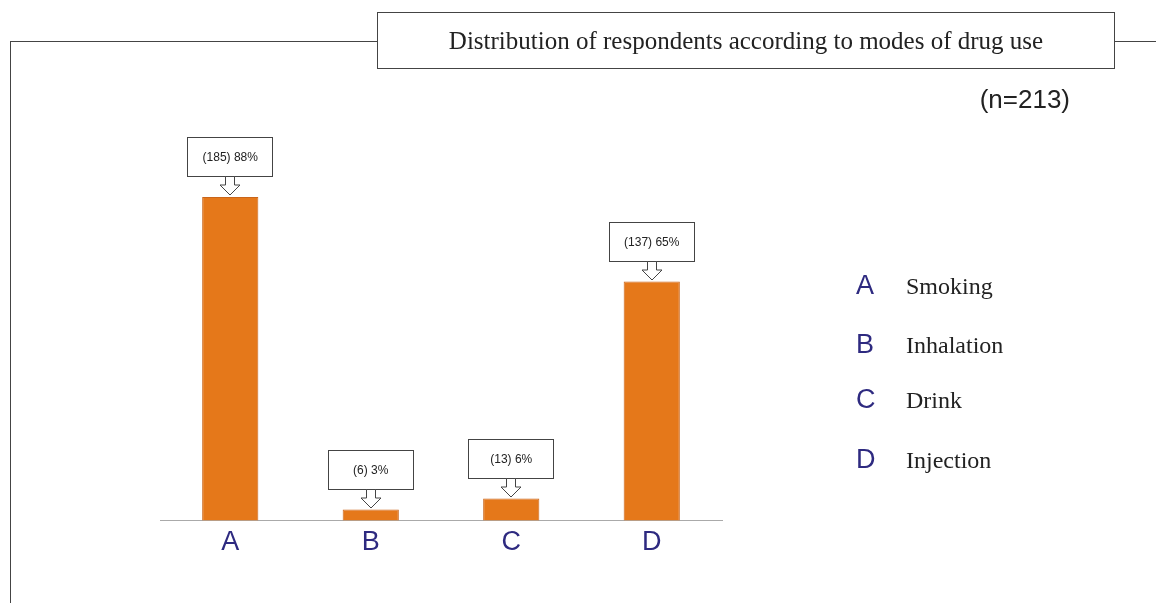 The height and width of the screenshot is (603, 1156). What do you see at coordinates (909, 399) in the screenshot?
I see `text: C Drink` at bounding box center [909, 399].